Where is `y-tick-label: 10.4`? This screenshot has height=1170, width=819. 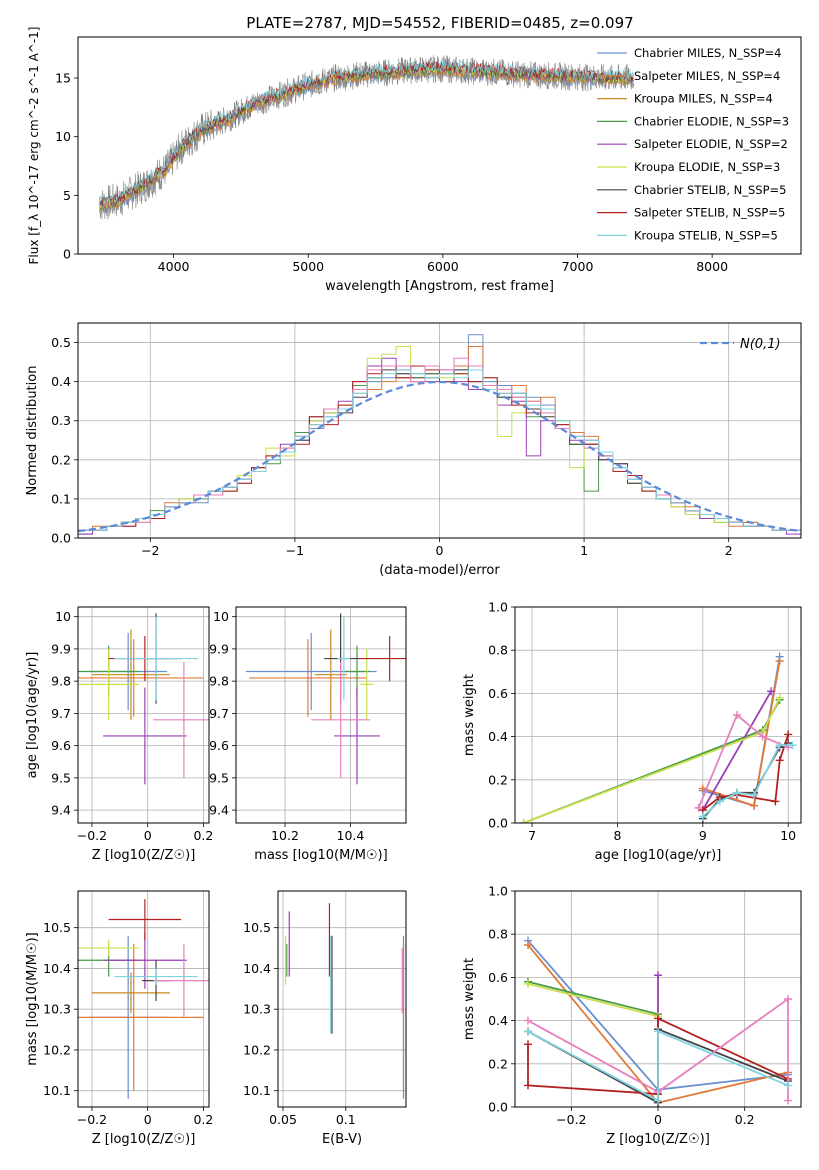 y-tick-label: 10.4 is located at coordinates (257, 968).